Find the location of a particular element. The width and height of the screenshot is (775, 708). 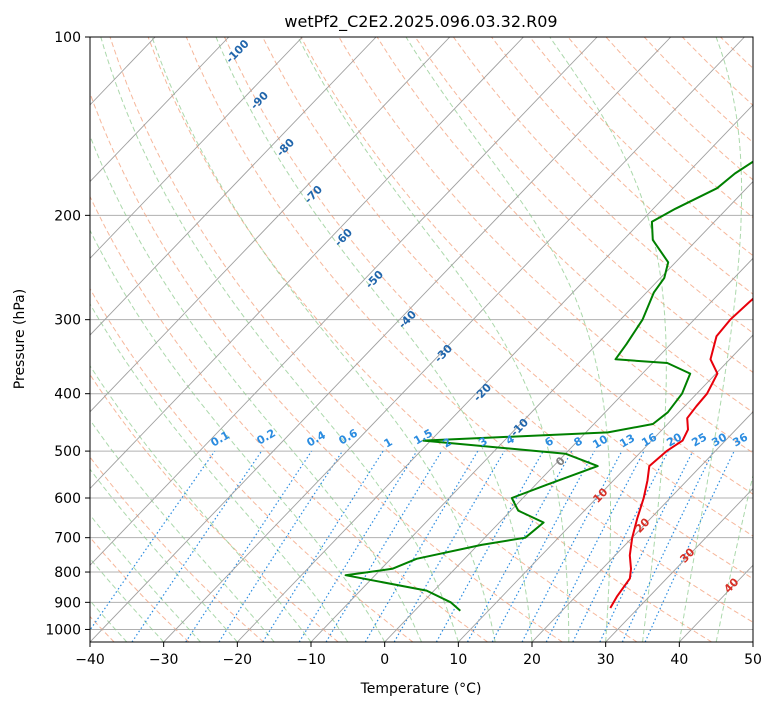

temperature-line is located at coordinates (681, 453).